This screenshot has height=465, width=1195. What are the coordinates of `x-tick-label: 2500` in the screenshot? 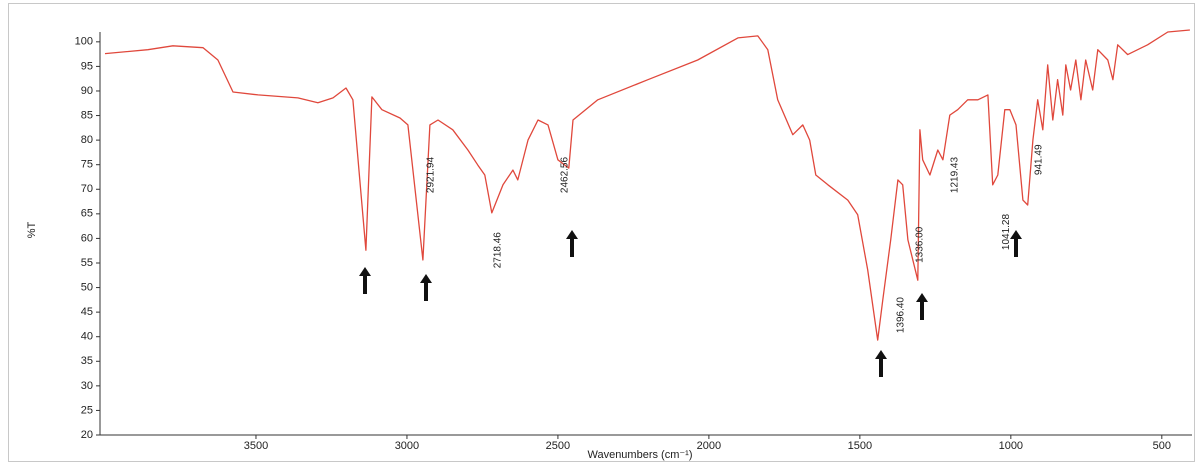 It's located at (558, 446).